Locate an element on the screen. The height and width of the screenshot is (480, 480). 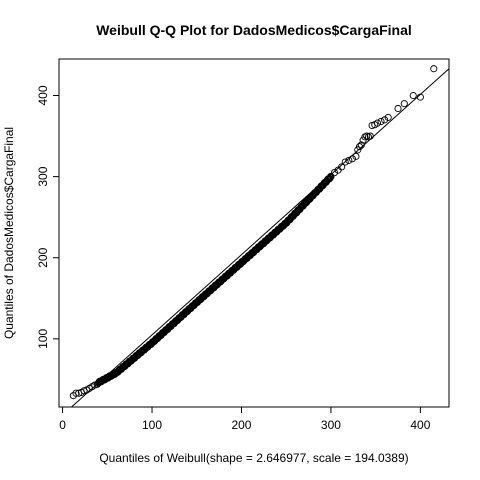
x-tick-label: 200 is located at coordinates (241, 425).